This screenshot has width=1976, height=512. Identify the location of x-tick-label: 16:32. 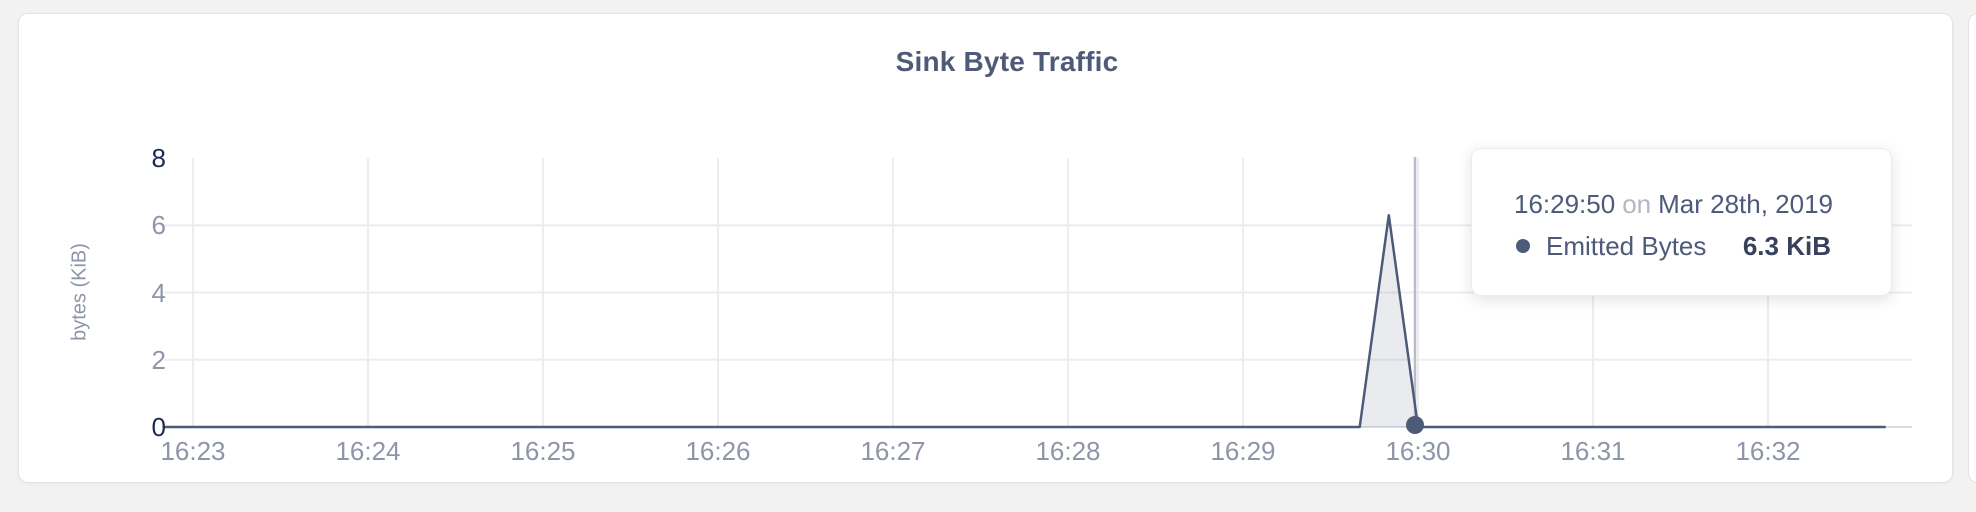
(1768, 451).